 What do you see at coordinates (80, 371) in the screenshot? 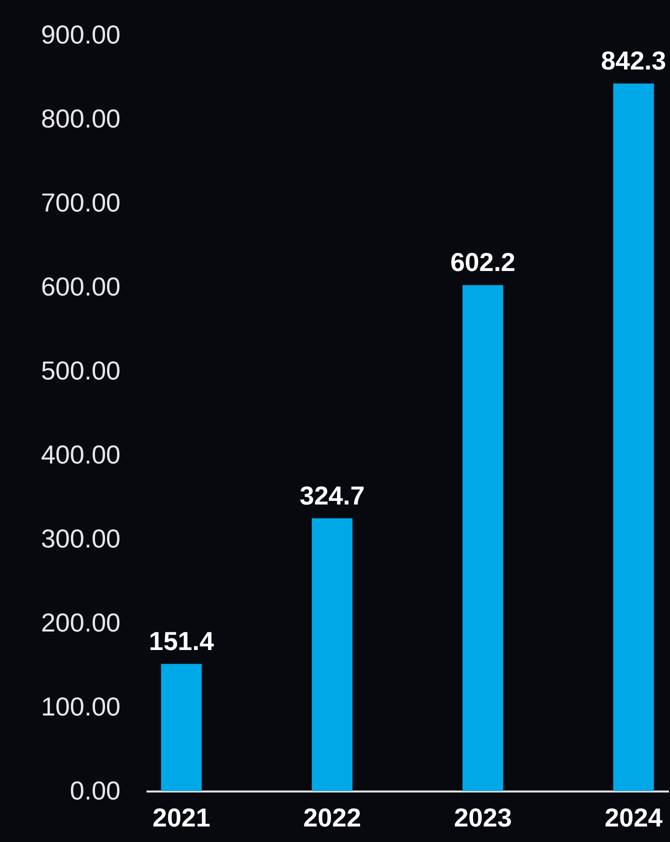
I see `y-tick-label: 500.00` at bounding box center [80, 371].